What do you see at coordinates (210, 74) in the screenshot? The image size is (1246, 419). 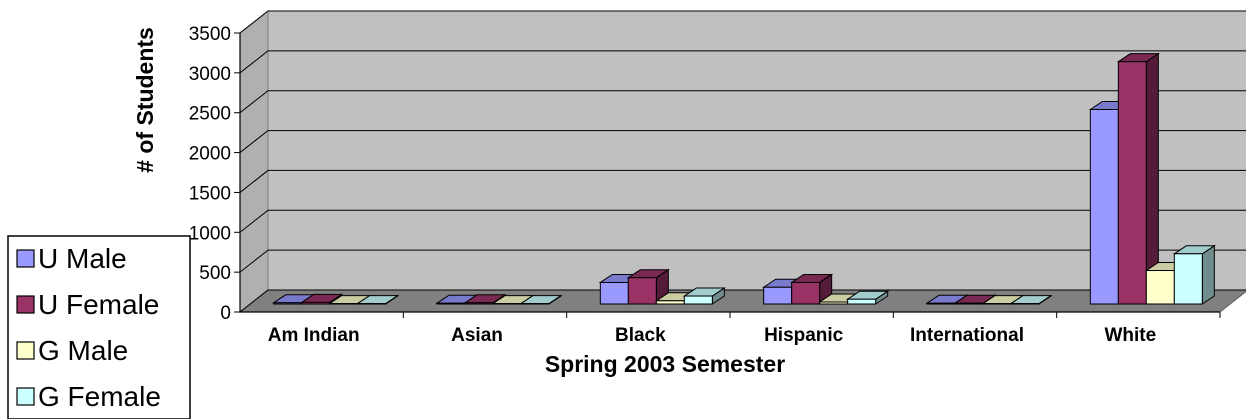 I see `y-tick-label: 3000` at bounding box center [210, 74].